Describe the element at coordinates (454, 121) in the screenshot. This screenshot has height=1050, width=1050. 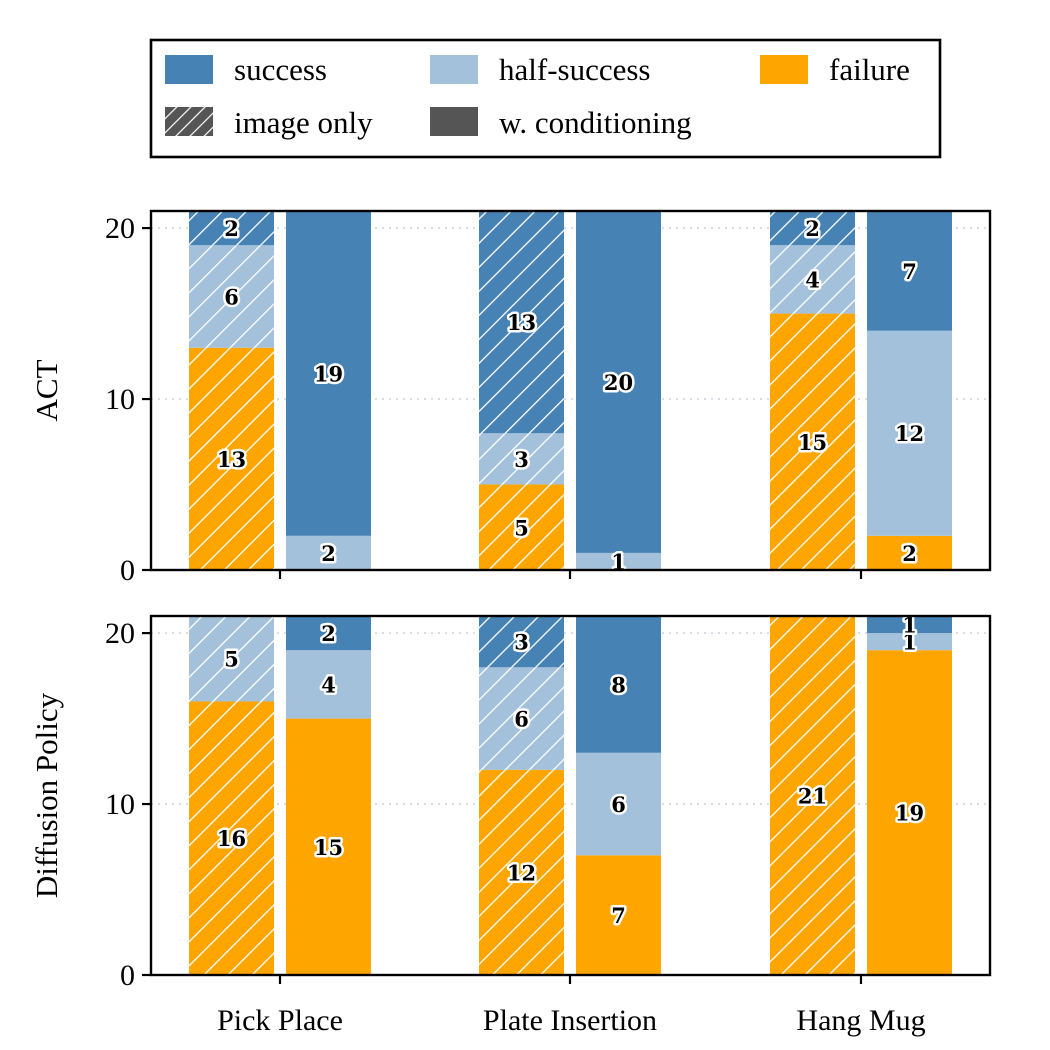
I see `legend-swatch-w-conditioning` at that location.